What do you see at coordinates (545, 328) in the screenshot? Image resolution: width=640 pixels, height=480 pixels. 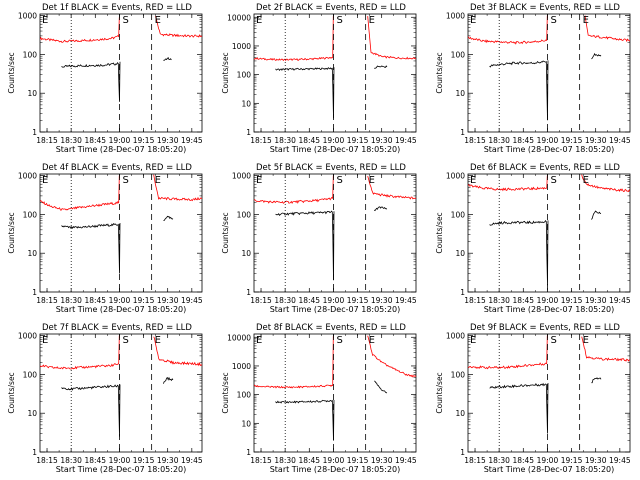 I see `chart-title: Det 9f BLACK = Events, RED = LLD` at bounding box center [545, 328].